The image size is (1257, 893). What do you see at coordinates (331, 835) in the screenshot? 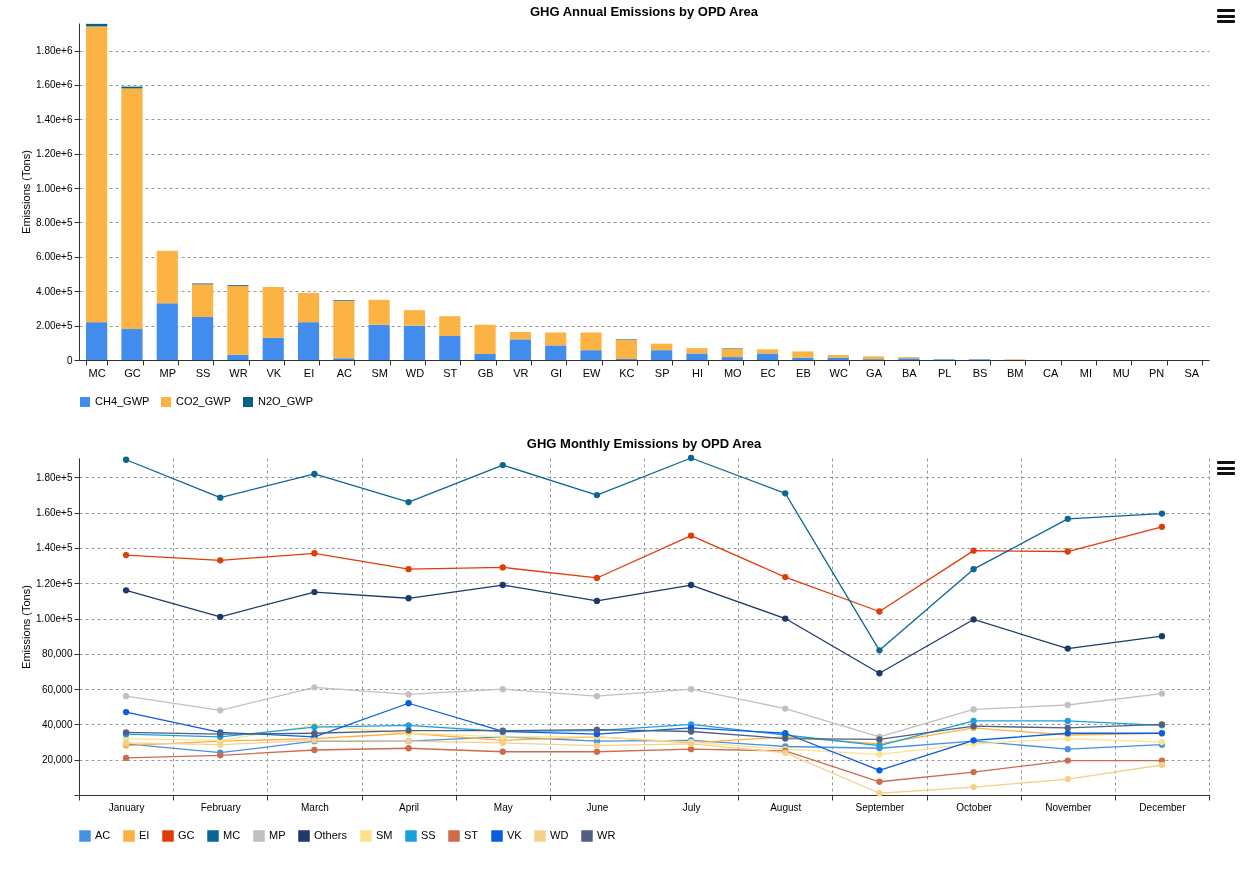
I see `legend-label: Others` at bounding box center [331, 835].